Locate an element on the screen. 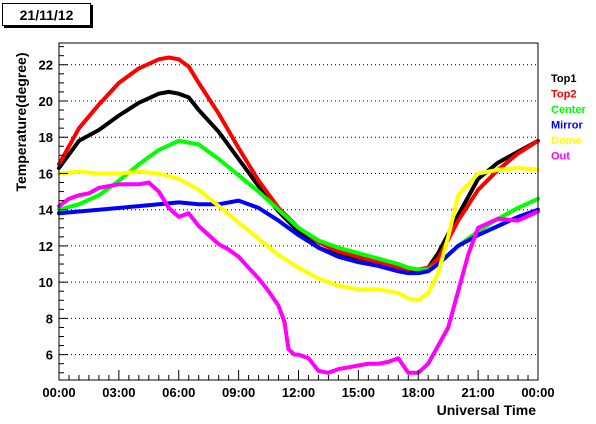 The width and height of the screenshot is (596, 424). legend-entry-top2: Top2 is located at coordinates (563, 95).